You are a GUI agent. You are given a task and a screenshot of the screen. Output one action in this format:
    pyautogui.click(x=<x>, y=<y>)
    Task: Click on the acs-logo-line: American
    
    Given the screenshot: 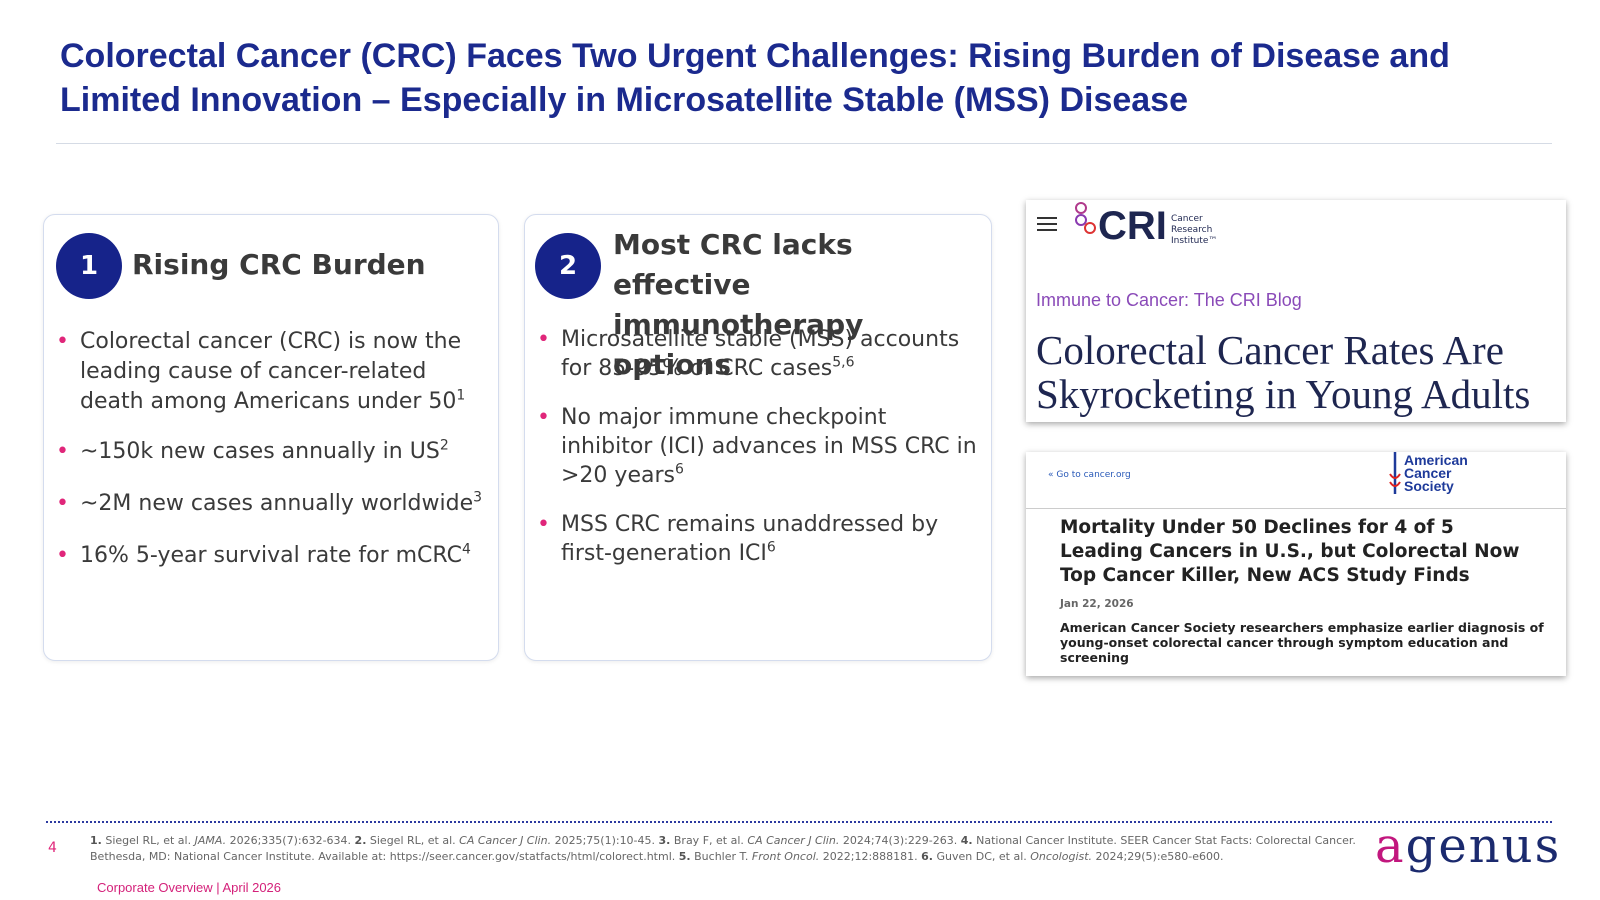 What is the action you would take?
    pyautogui.click(x=1436, y=460)
    